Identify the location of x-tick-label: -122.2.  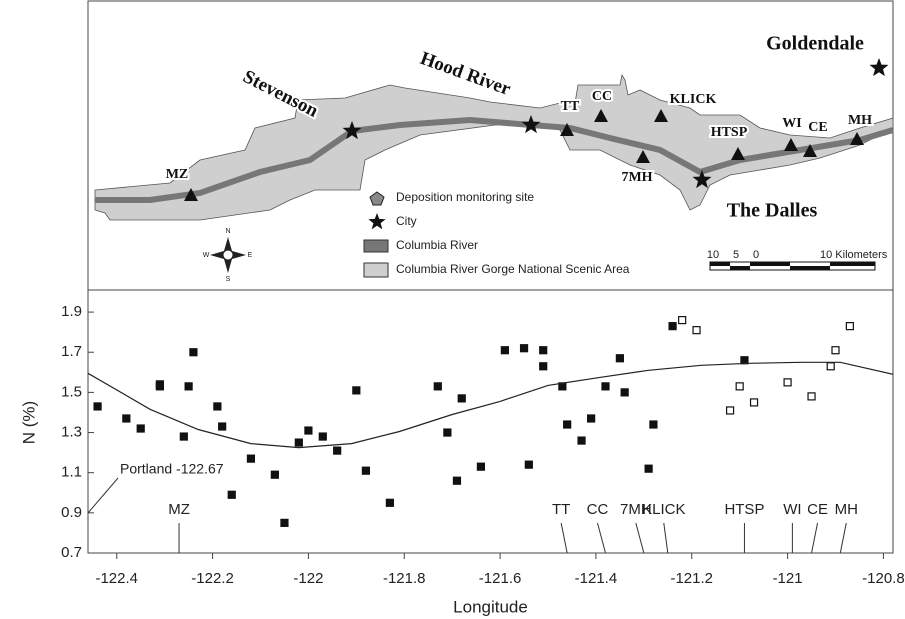
(212, 578).